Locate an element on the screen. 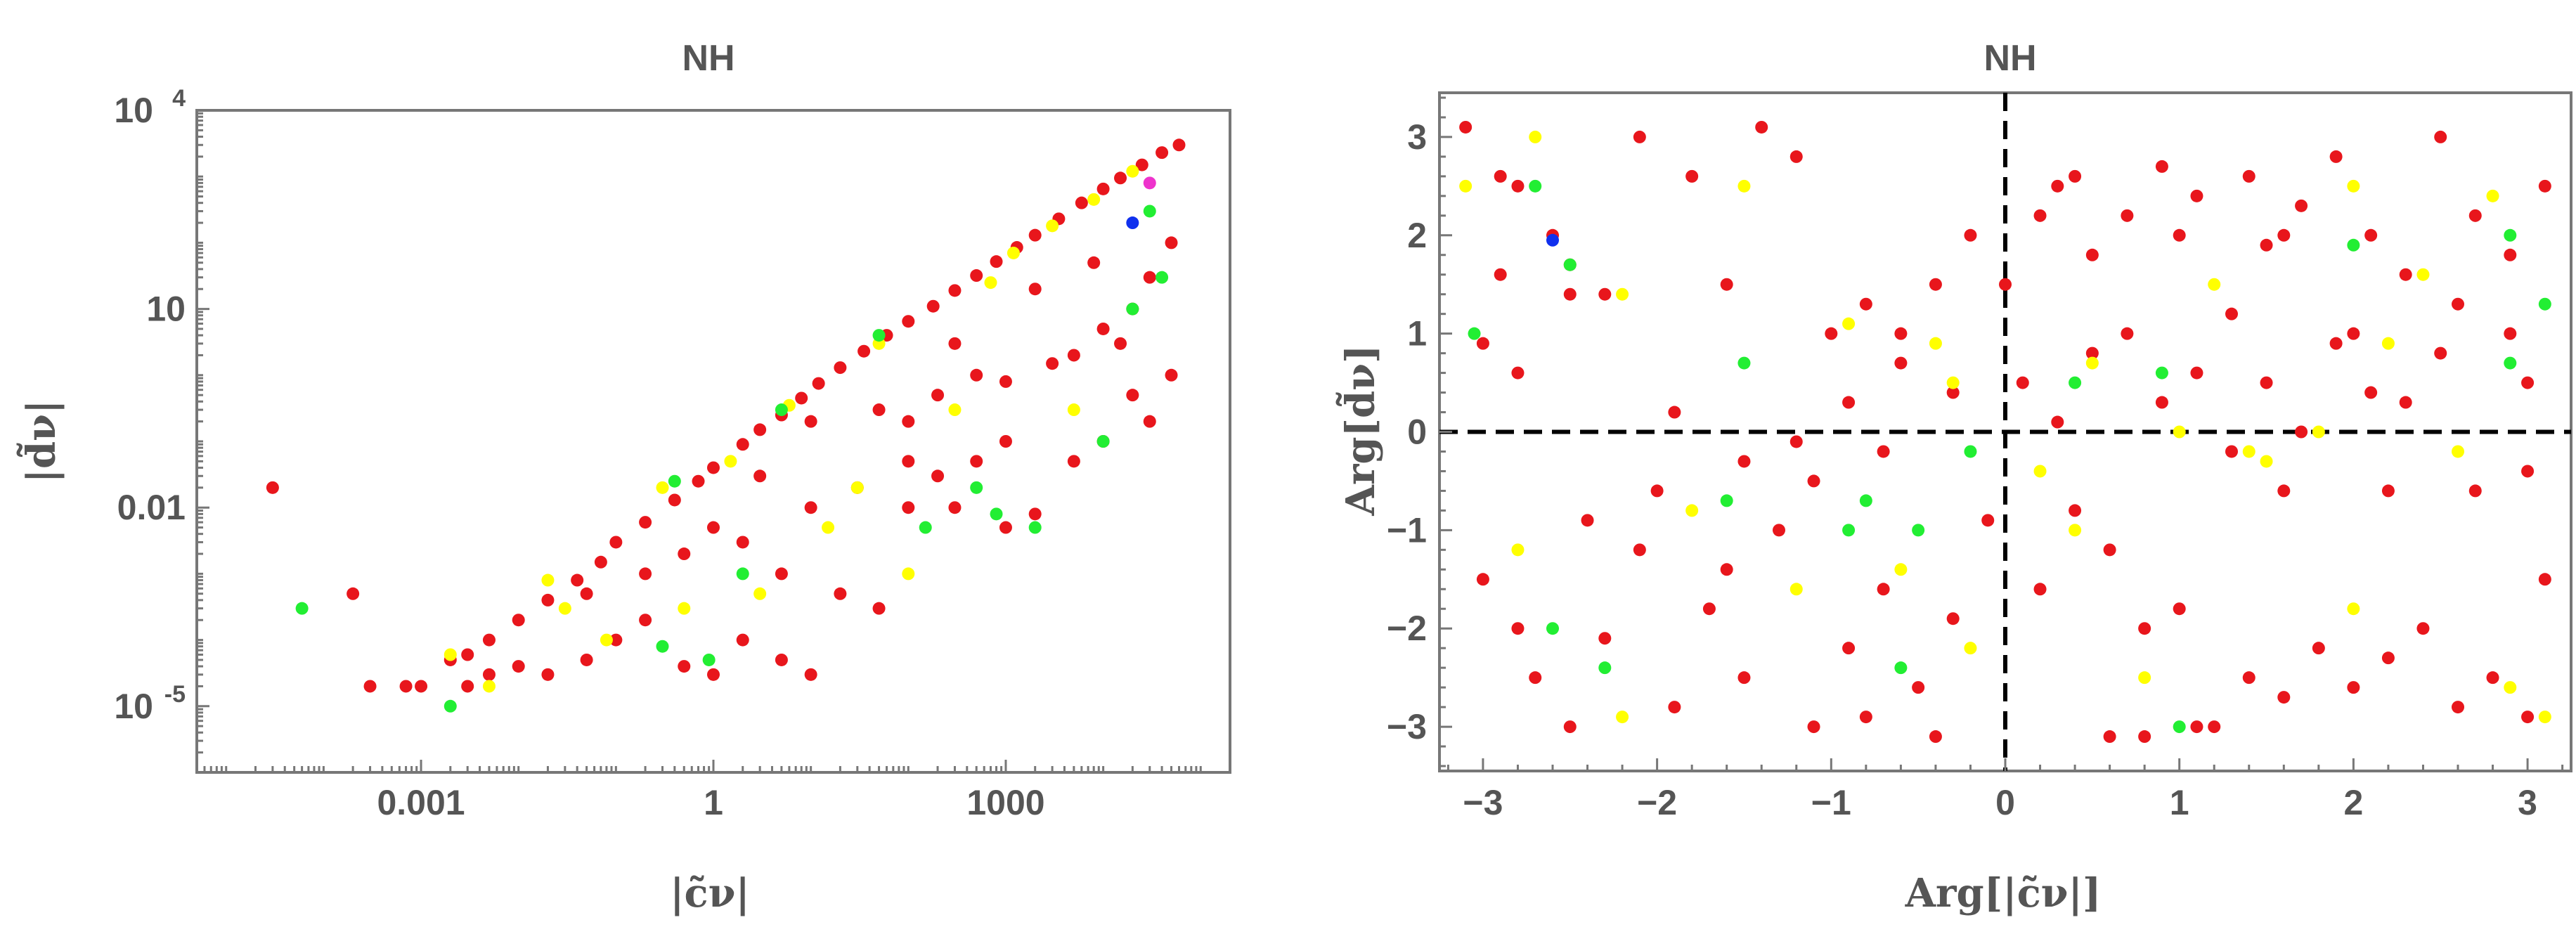 The image size is (2576, 927). y-tick-exponent: -5 is located at coordinates (175, 694).